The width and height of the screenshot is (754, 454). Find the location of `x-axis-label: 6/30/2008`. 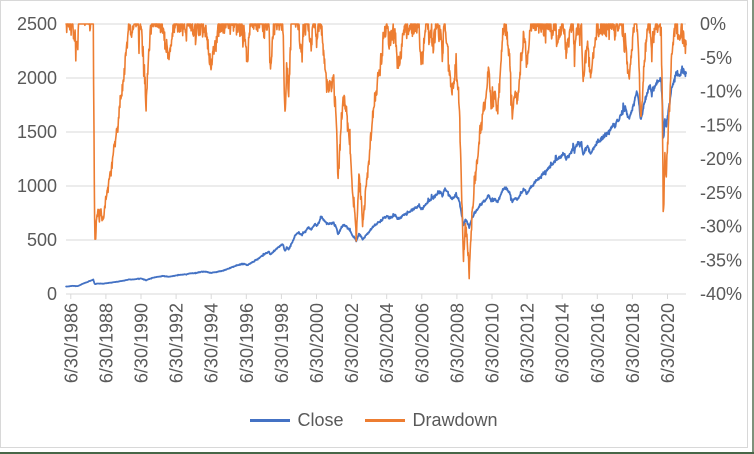

x-axis-label: 6/30/2008 is located at coordinates (457, 343).